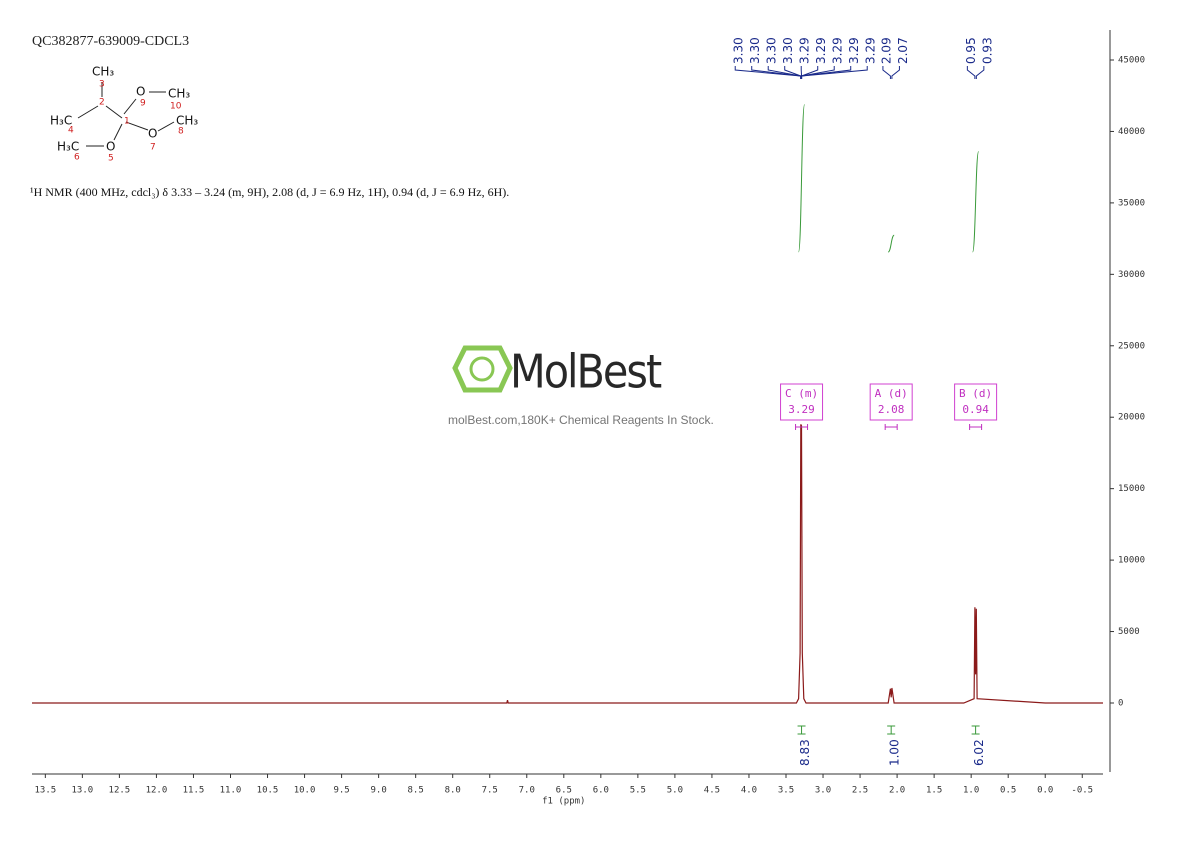 Image resolution: width=1190 pixels, height=841 pixels. I want to click on y-tick-label: 0, so click(1120, 703).